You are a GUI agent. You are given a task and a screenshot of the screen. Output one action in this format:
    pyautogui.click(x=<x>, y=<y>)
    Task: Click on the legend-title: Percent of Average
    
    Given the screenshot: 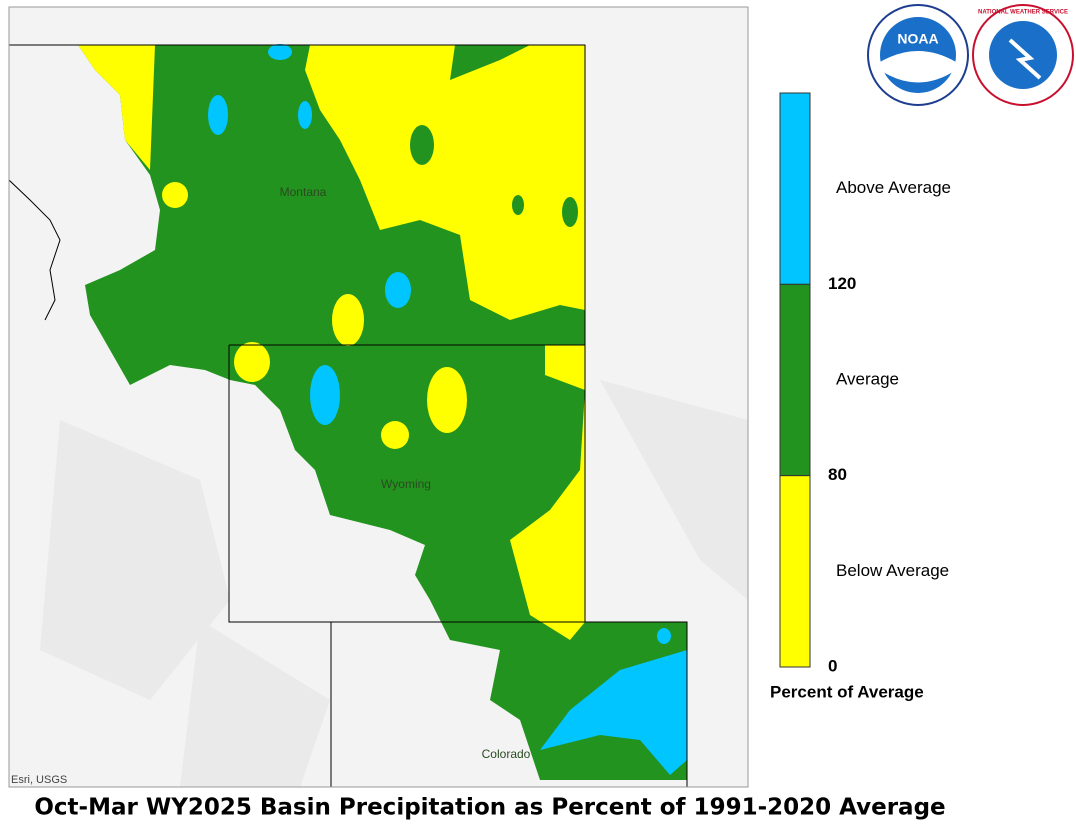 What is the action you would take?
    pyautogui.click(x=847, y=691)
    